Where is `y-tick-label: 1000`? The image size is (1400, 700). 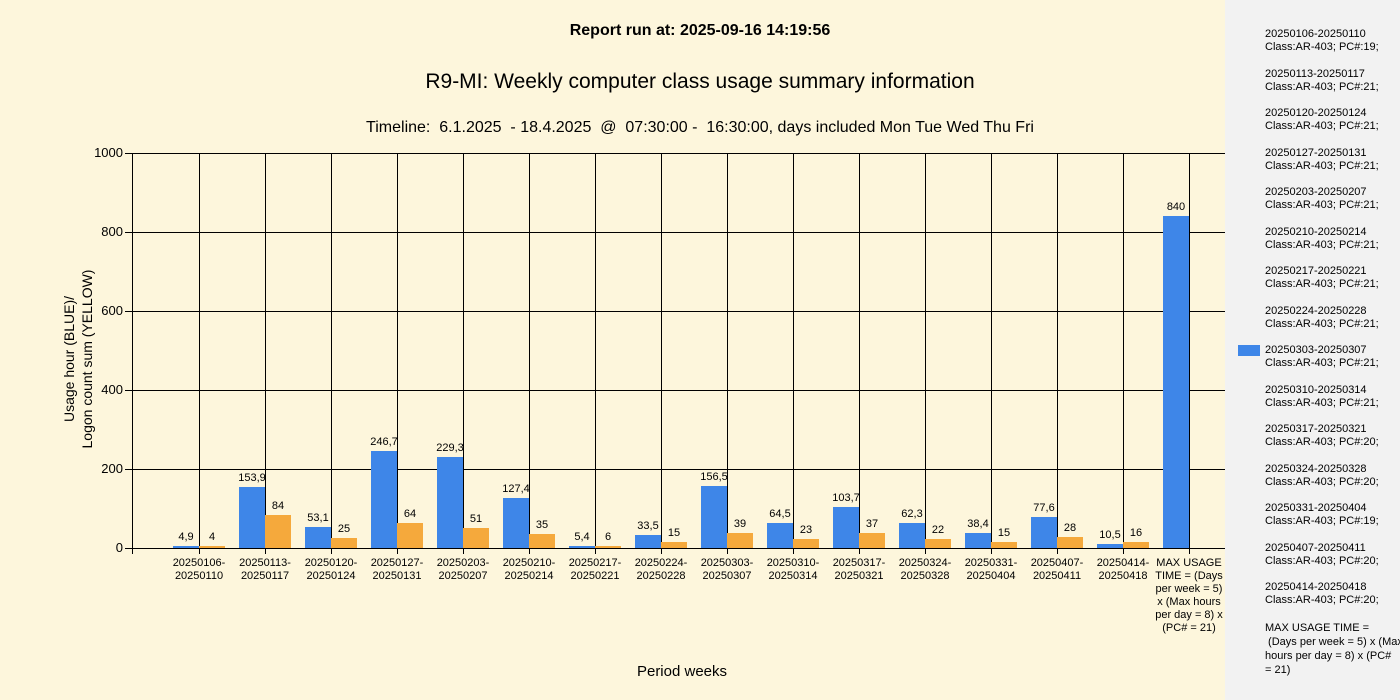
y-tick-label: 1000 is located at coordinates (108, 152).